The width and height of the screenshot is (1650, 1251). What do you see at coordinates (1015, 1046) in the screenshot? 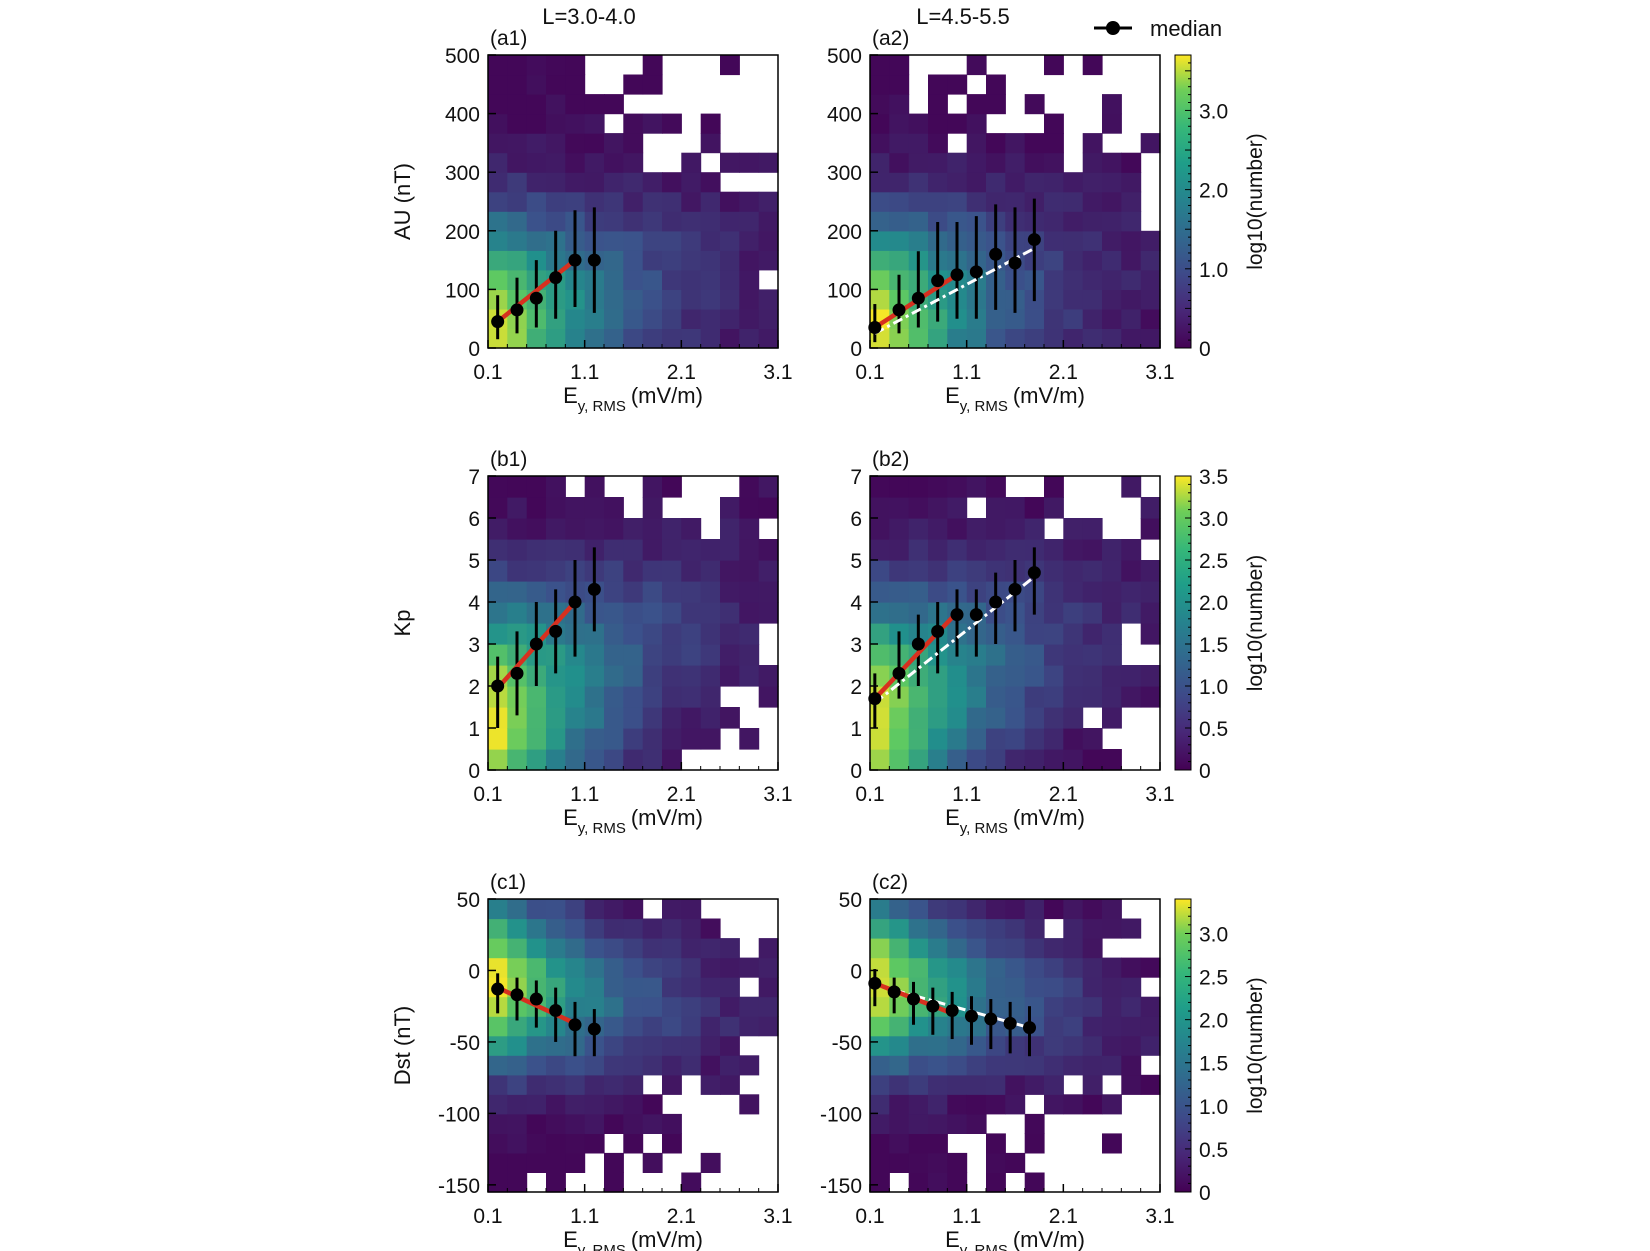
I see `heatmap` at bounding box center [1015, 1046].